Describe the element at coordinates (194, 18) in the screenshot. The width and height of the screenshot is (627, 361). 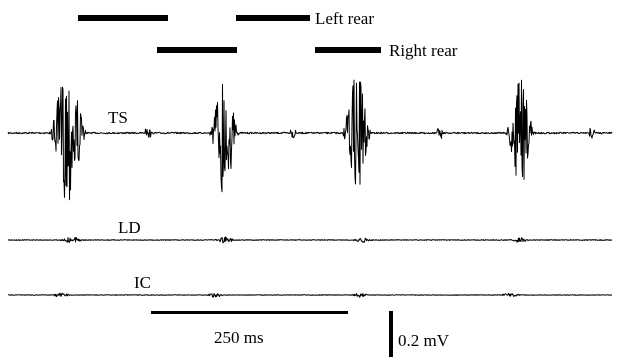
I see `left-rear-stance-bars` at that location.